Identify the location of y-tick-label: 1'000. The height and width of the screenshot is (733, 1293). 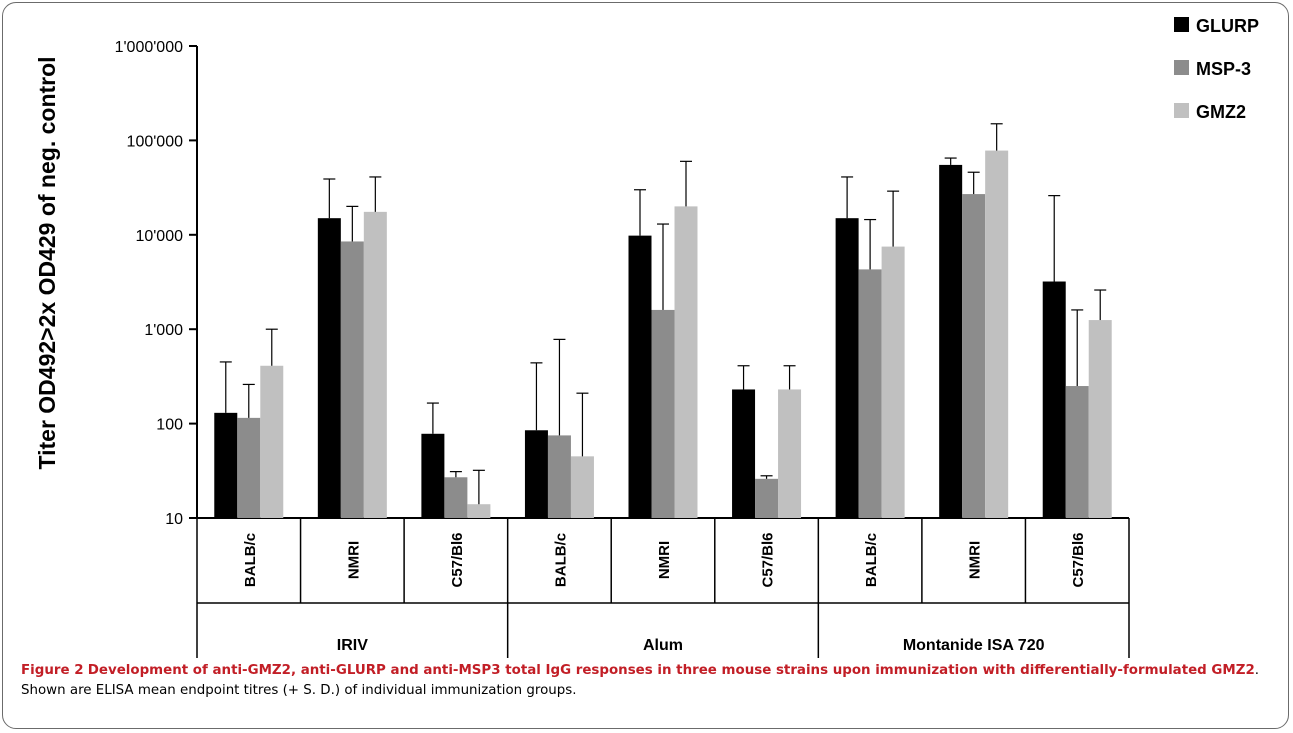
(163, 330).